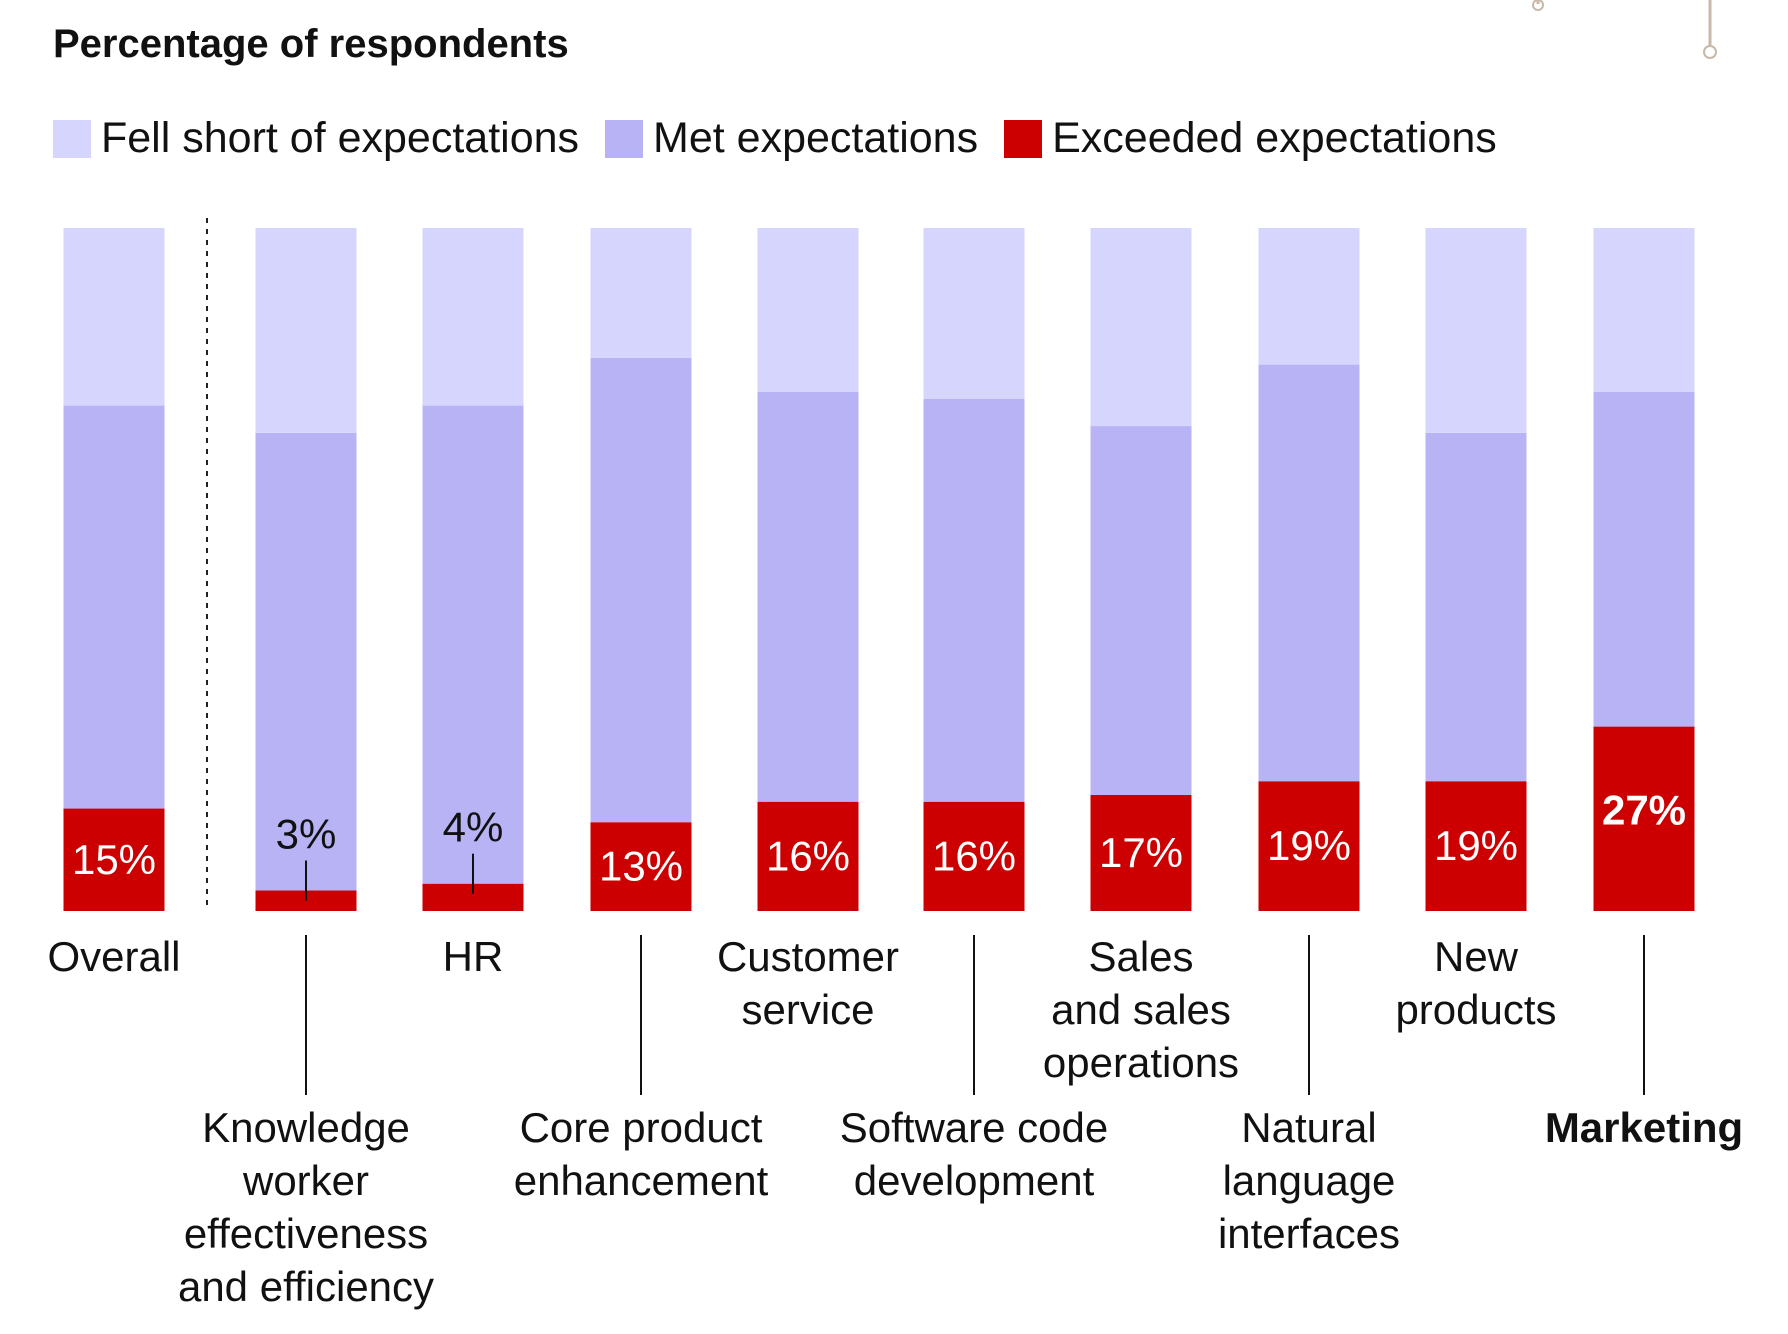 The image size is (1788, 1334). What do you see at coordinates (1308, 1127) in the screenshot?
I see `category-label-7-line-0: Natural` at bounding box center [1308, 1127].